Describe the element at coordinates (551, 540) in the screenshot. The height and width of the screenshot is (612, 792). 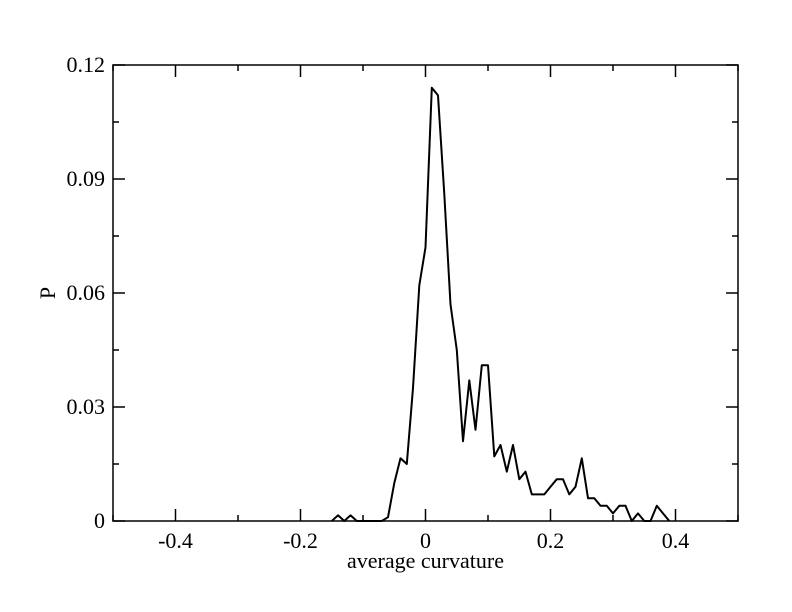
I see `x-tick-label: 0.2` at that location.